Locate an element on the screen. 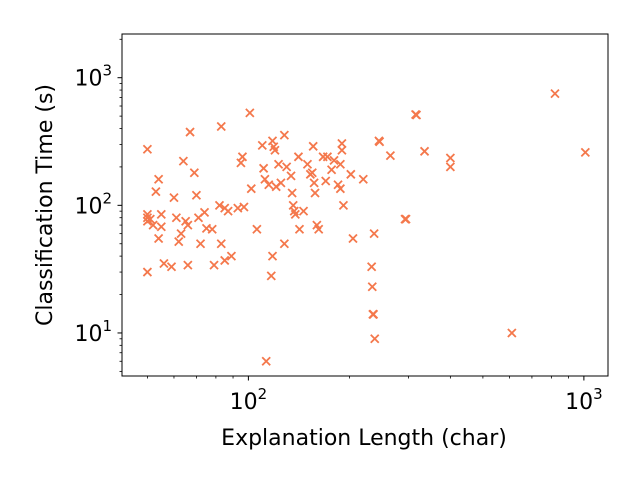  y-tick-label: 10¹ is located at coordinates (93, 332).